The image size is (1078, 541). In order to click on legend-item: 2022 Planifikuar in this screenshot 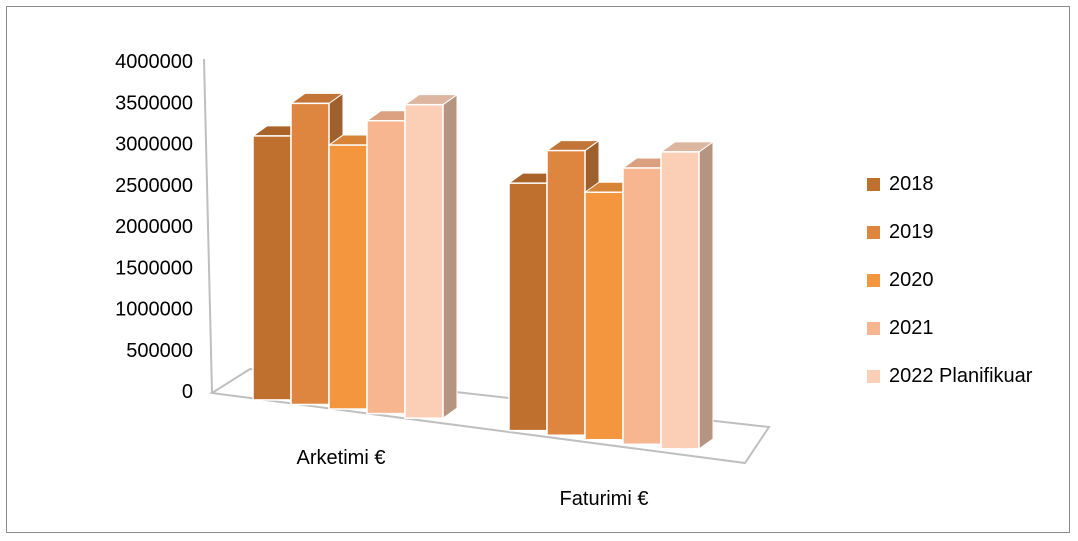, I will do `click(950, 376)`.